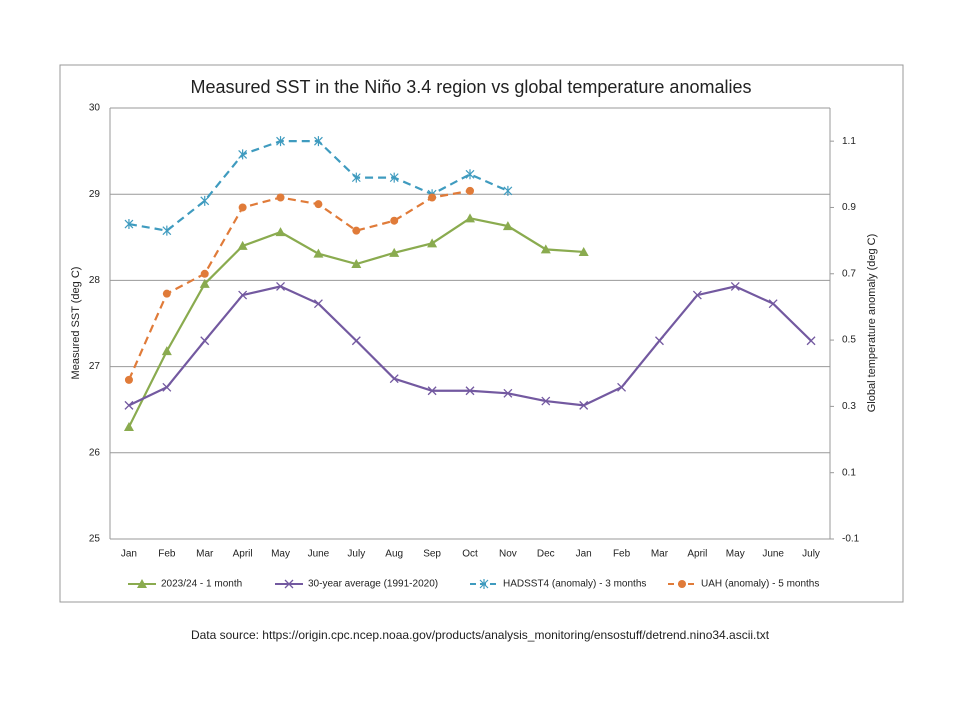 The image size is (960, 725). What do you see at coordinates (95, 108) in the screenshot?
I see `y-tick-label: 30` at bounding box center [95, 108].